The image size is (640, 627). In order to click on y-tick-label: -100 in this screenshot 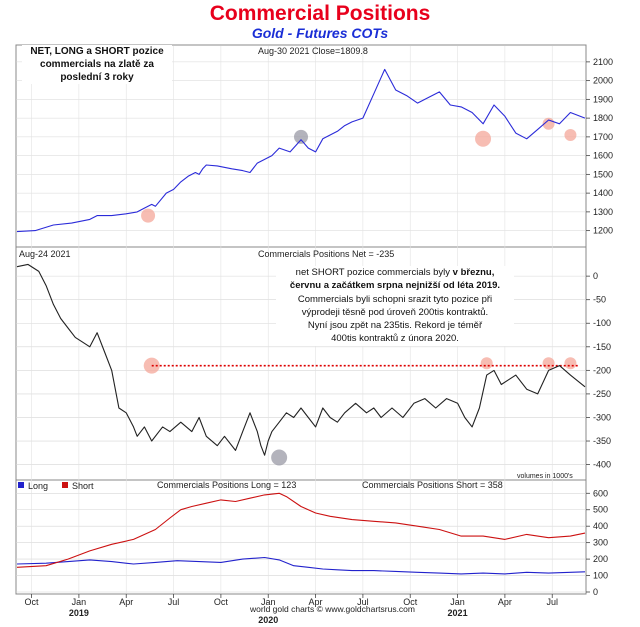, I will do `click(602, 323)`.